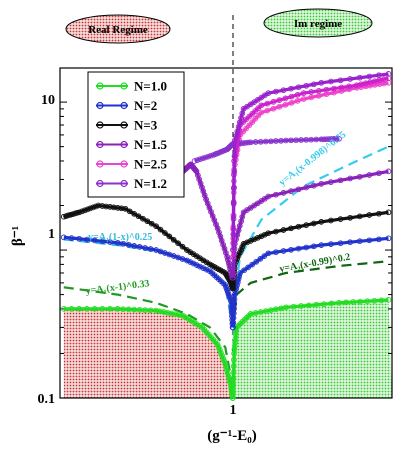 The width and height of the screenshot is (407, 454). Describe the element at coordinates (151, 164) in the screenshot. I see `legend-label-4: N=2.5` at that location.